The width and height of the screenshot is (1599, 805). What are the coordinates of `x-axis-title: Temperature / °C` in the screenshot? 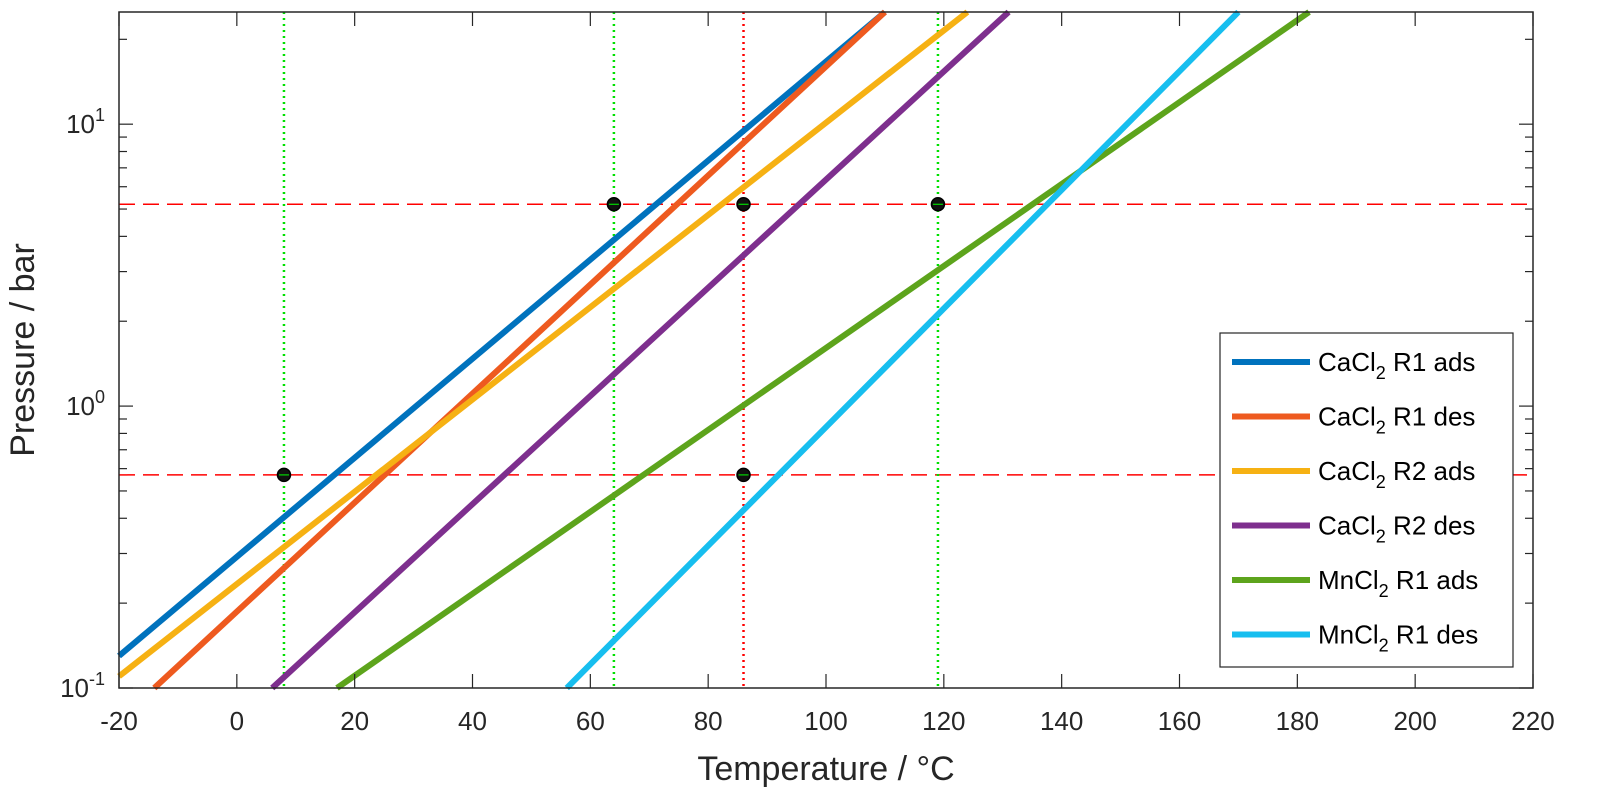 It's located at (825, 769).